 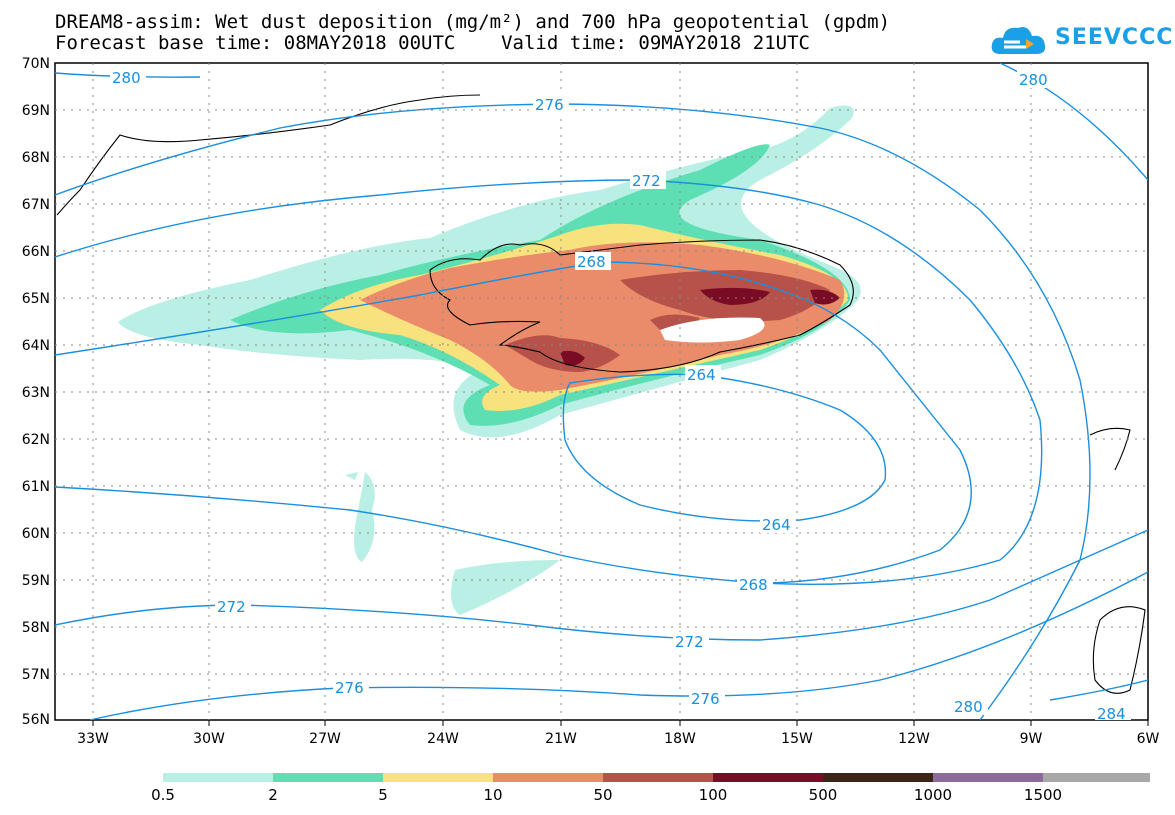 What do you see at coordinates (163, 795) in the screenshot?
I see `legend-label: 0.5` at bounding box center [163, 795].